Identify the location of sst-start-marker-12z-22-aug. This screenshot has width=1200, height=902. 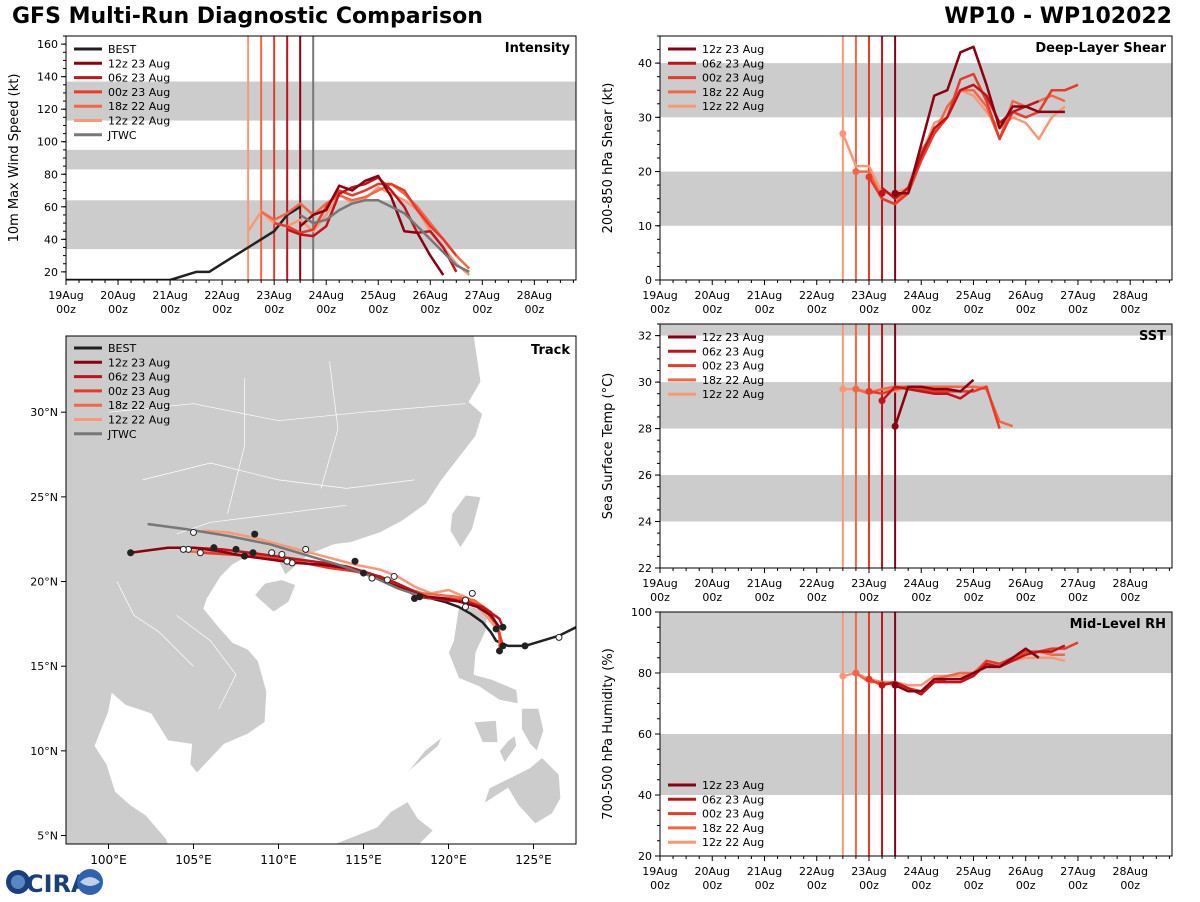
(843, 389).